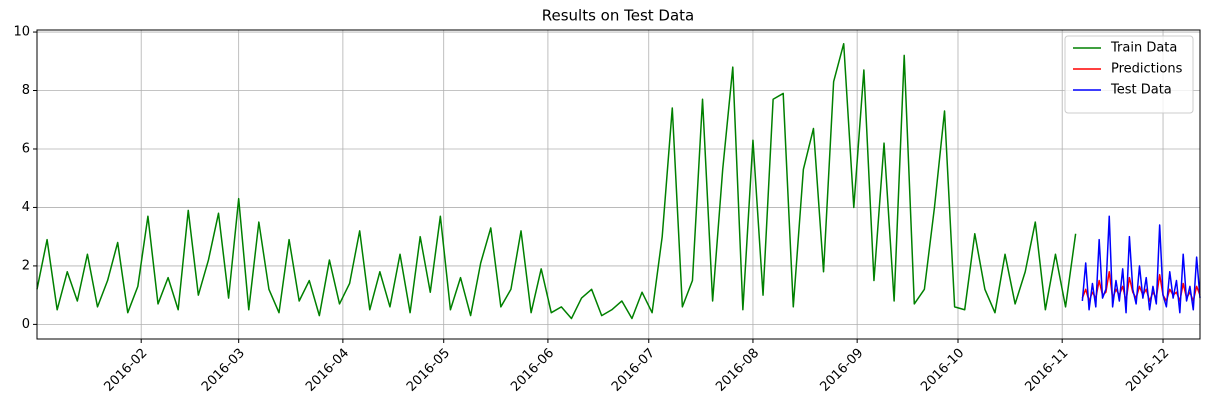  I want to click on y-tick-label: 4, so click(26, 207).